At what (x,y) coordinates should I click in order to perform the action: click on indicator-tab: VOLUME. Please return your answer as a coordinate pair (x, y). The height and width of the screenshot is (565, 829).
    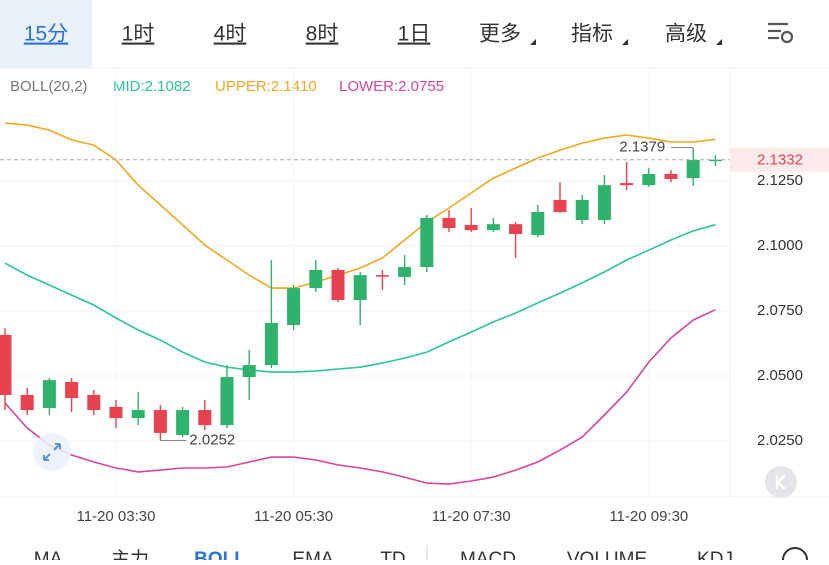
    Looking at the image, I should click on (607, 557).